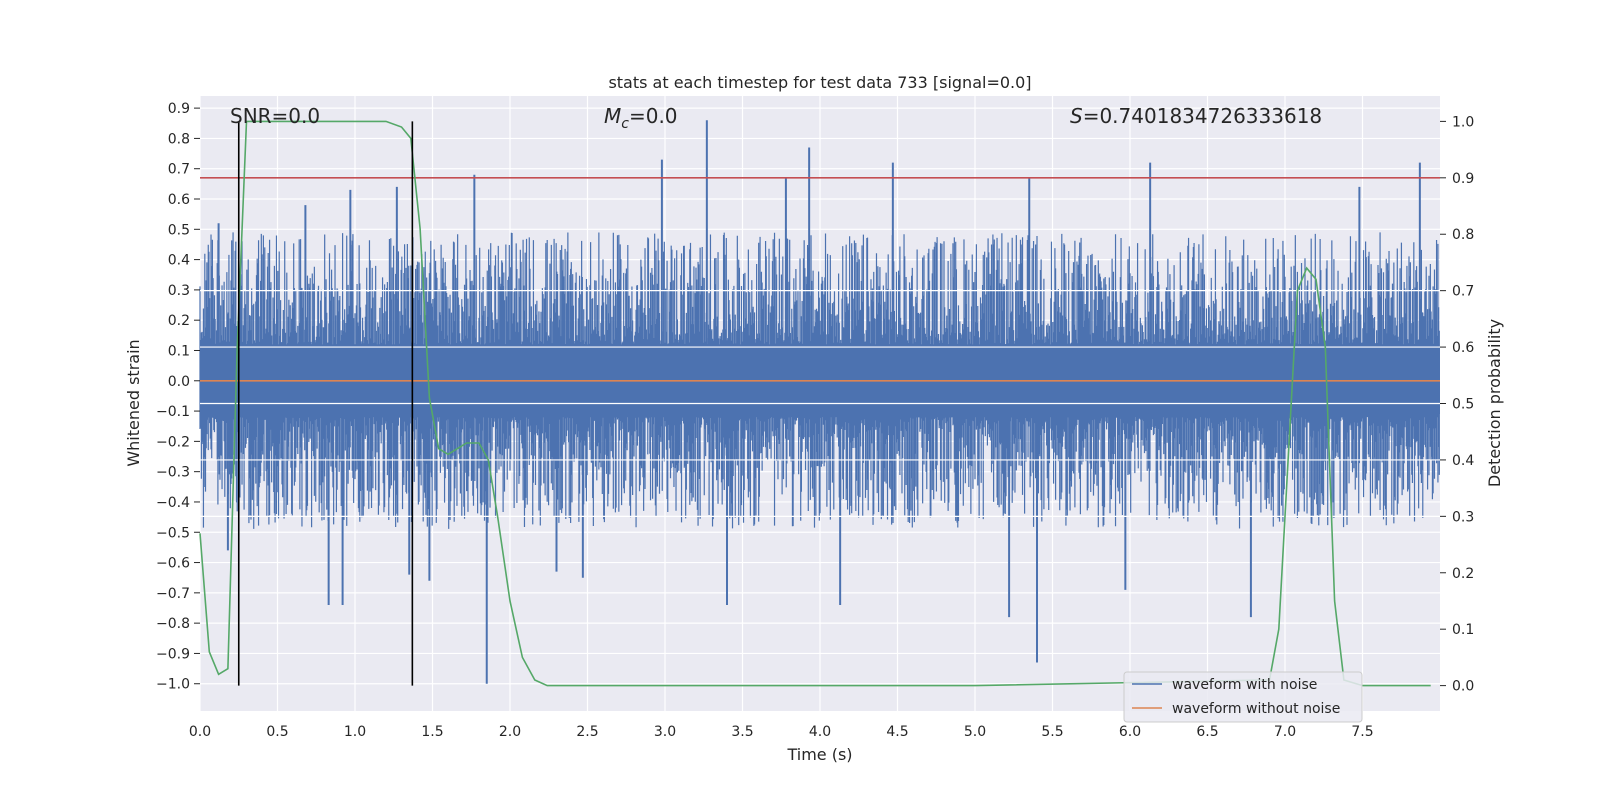 The image size is (1600, 800). Describe the element at coordinates (179, 230) in the screenshot. I see `y-tick-label-left: 0.5` at that location.